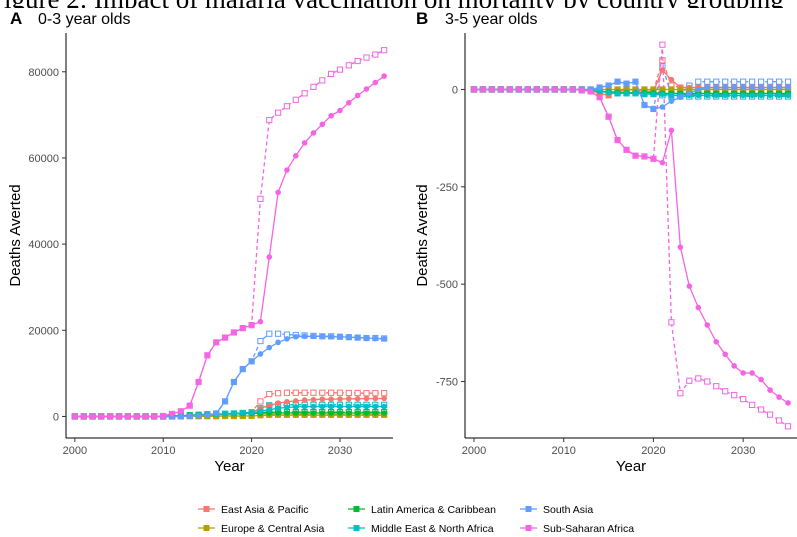 This screenshot has width=797, height=537. Describe the element at coordinates (56, 417) in the screenshot. I see `y-tick-label: 0` at that location.